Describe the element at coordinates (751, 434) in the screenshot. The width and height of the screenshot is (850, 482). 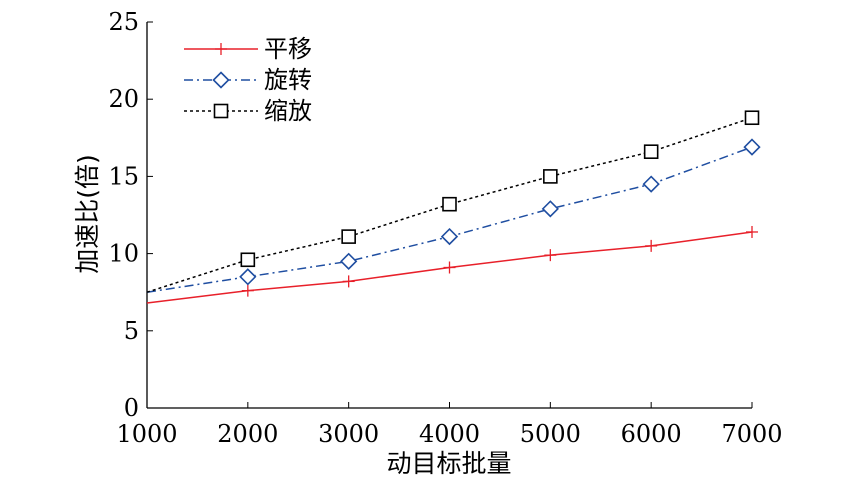
I see `x-tick-label: 7000` at that location.